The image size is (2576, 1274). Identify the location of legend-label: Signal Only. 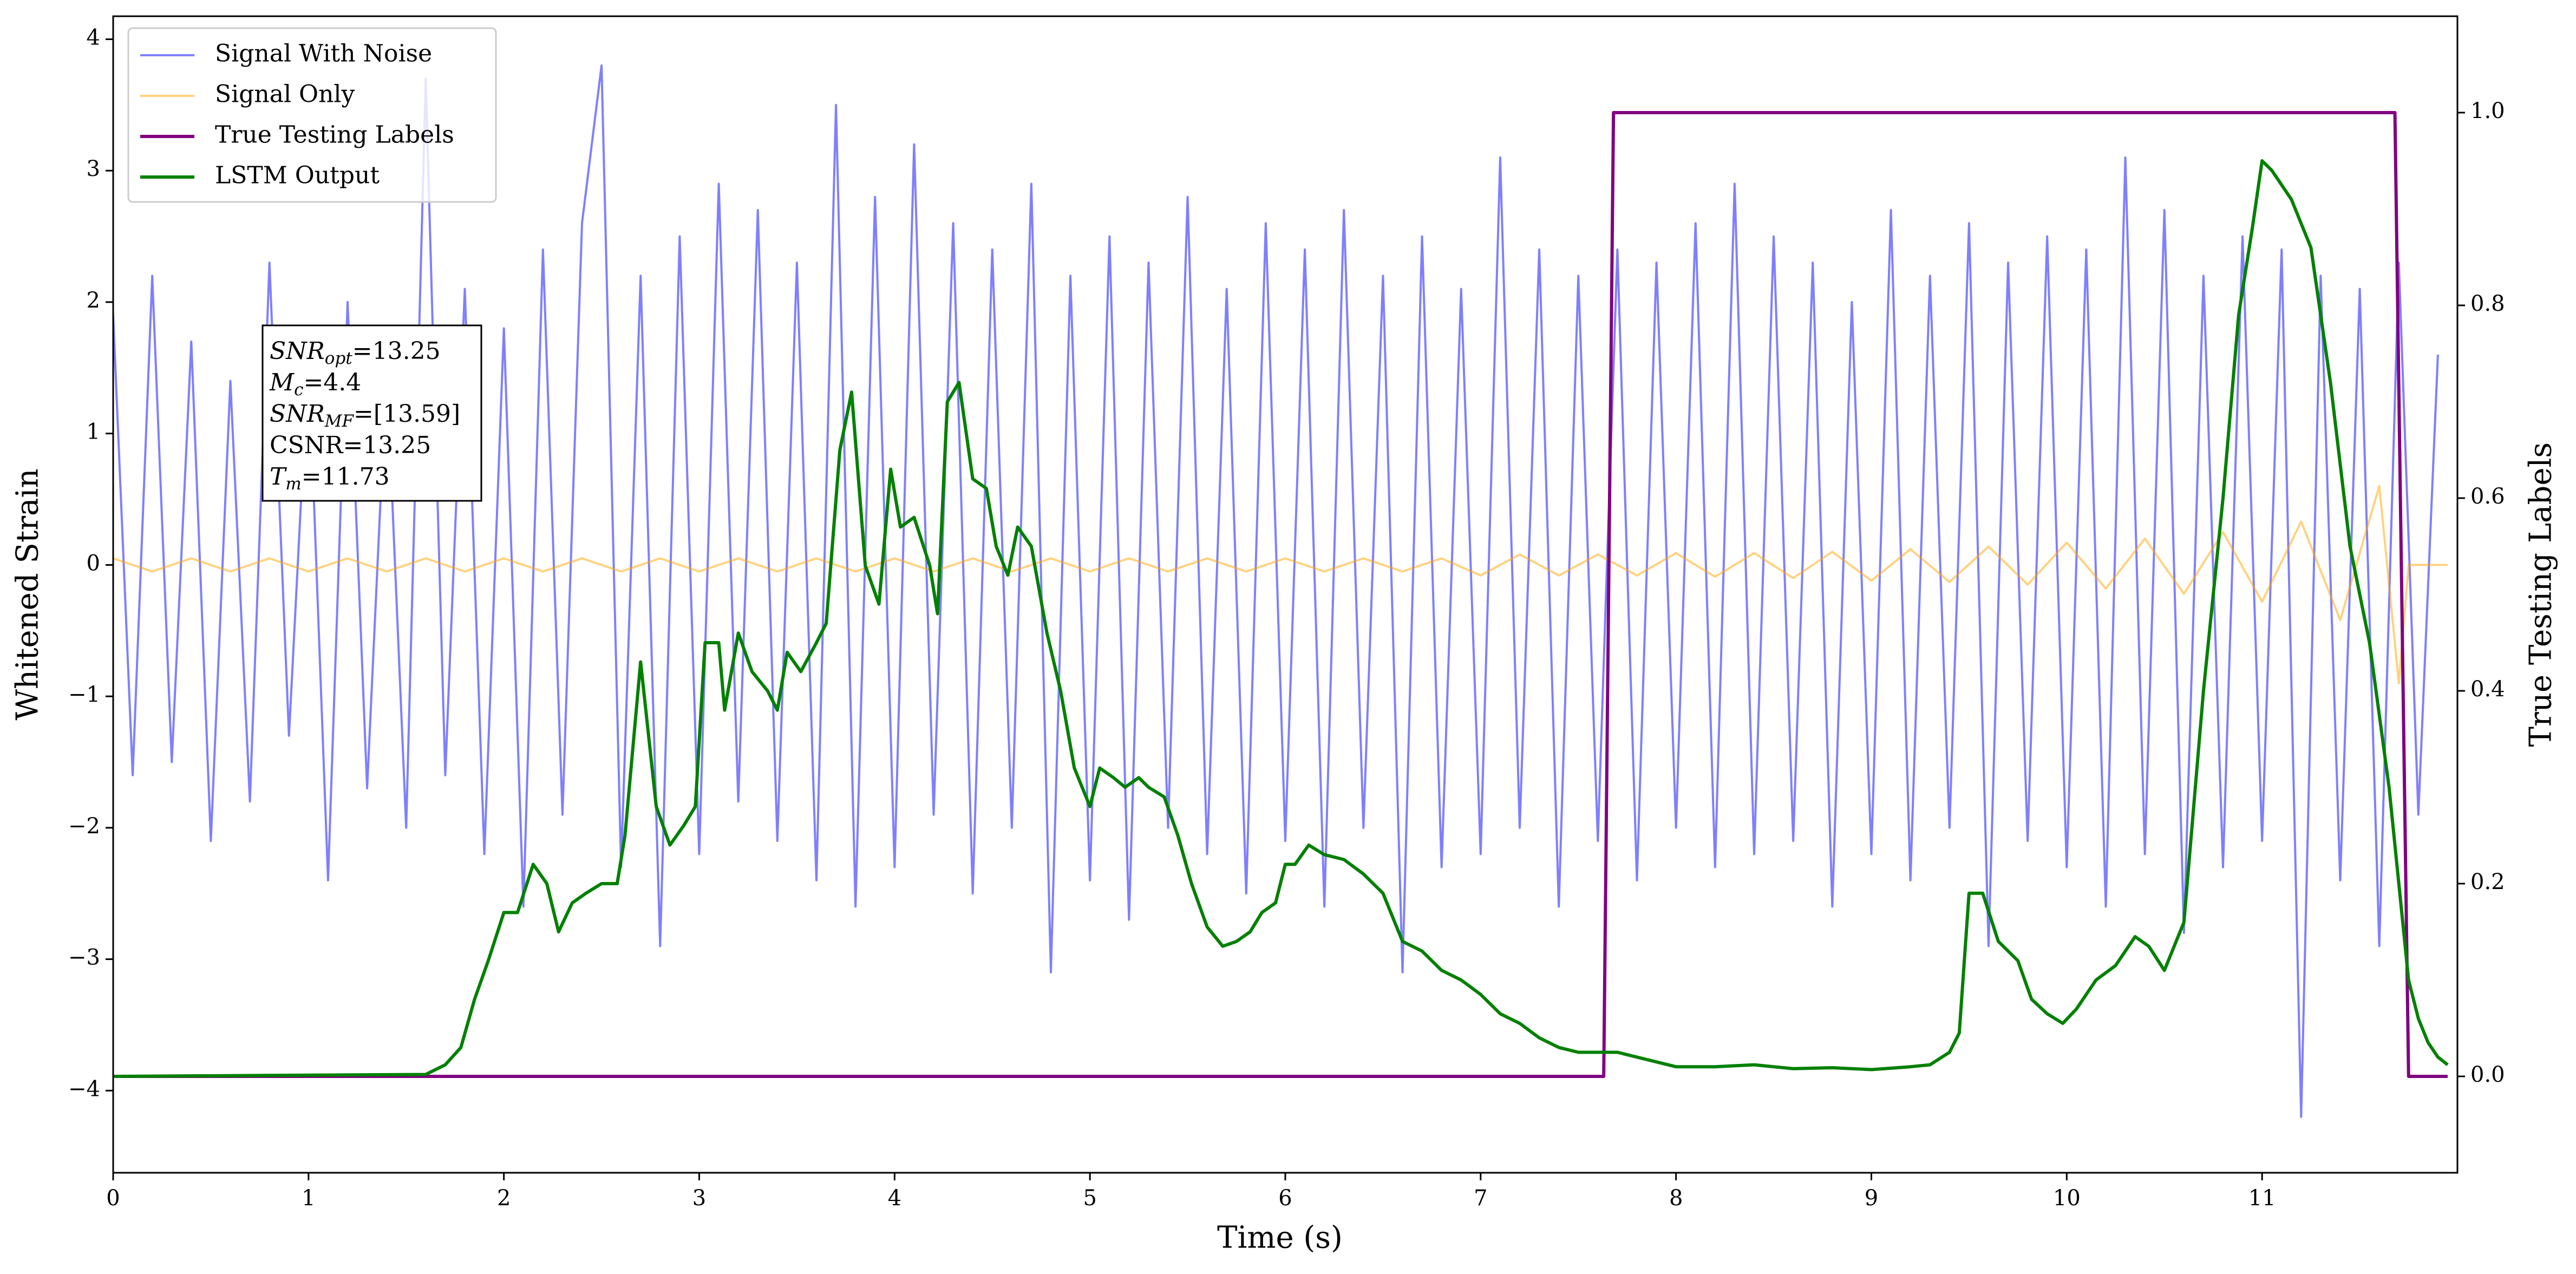
(285, 94).